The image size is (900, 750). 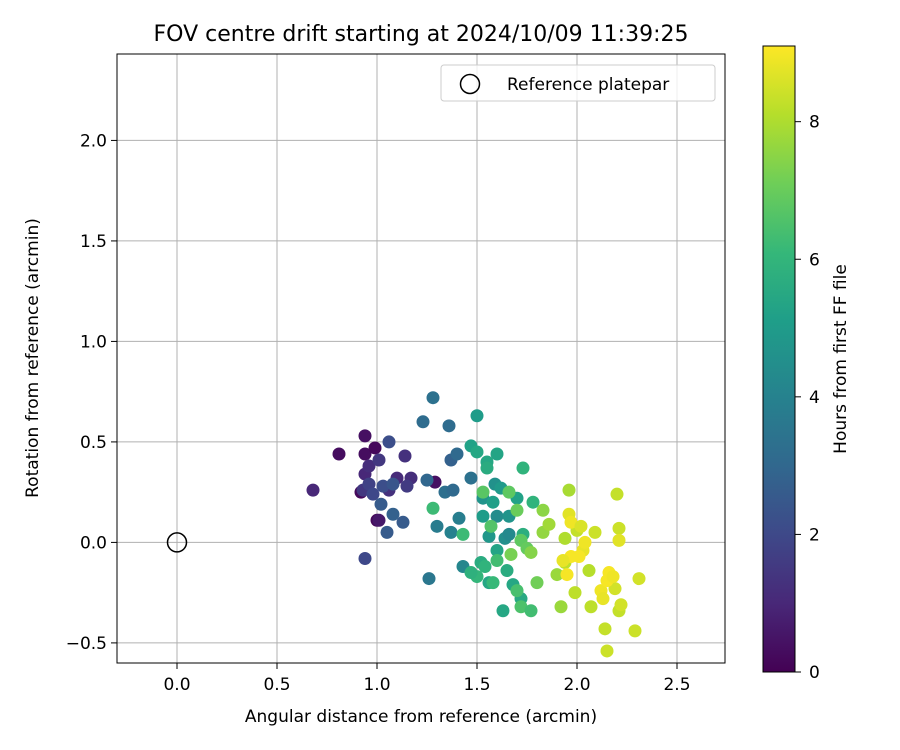 What do you see at coordinates (576, 685) in the screenshot?
I see `x-tick-label: 2.0` at bounding box center [576, 685].